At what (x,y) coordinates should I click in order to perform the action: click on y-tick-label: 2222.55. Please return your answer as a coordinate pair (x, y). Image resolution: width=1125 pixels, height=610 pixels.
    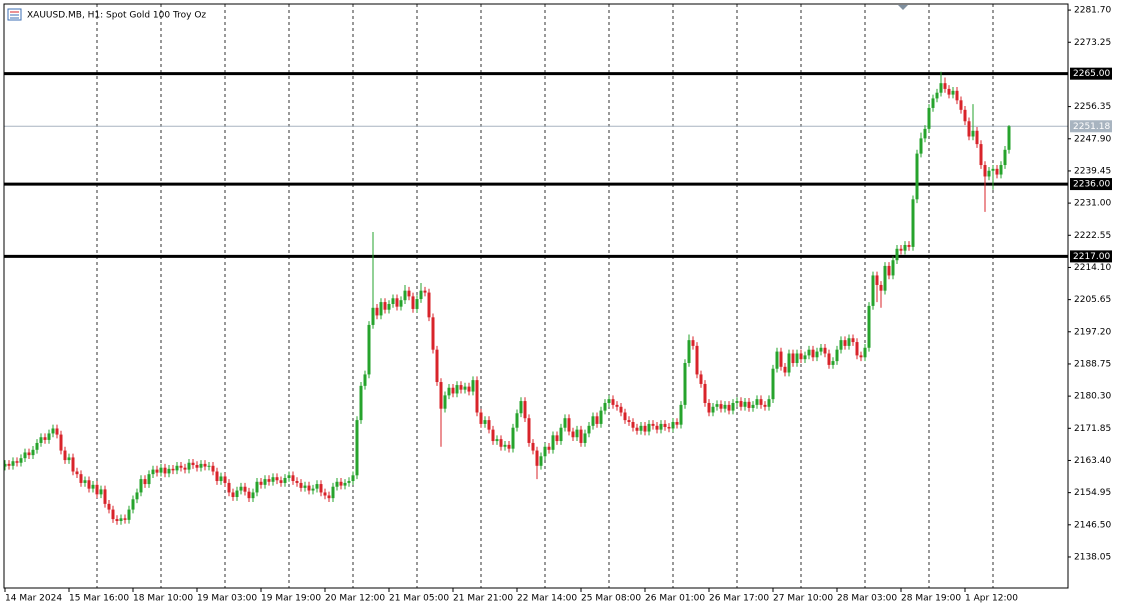
    Looking at the image, I should click on (1092, 236).